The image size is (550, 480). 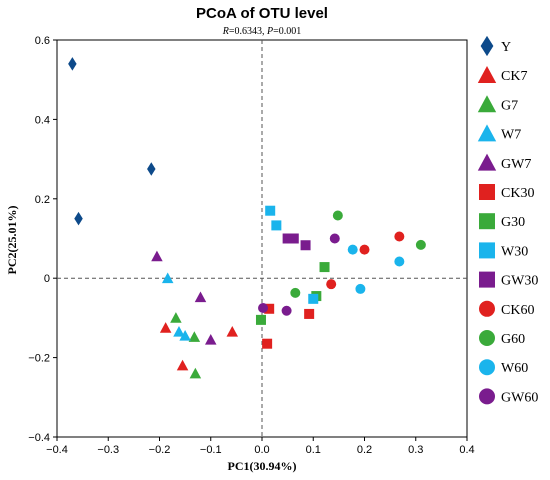 I want to click on series-ck30, so click(x=288, y=326).